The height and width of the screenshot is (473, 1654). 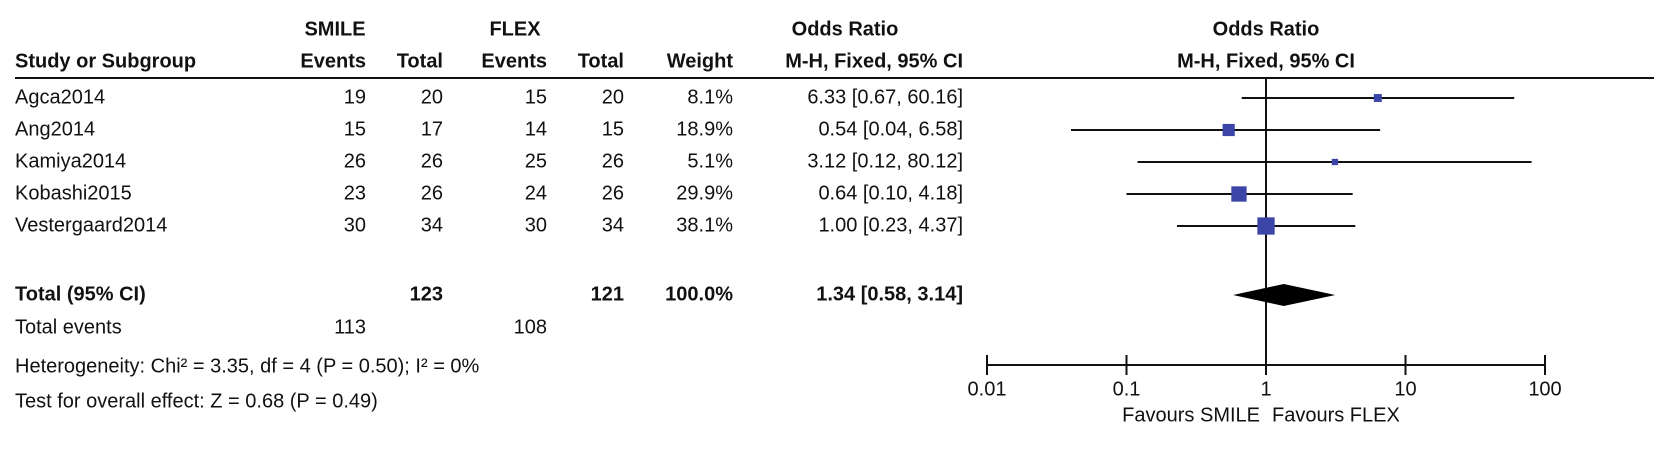 What do you see at coordinates (1336, 415) in the screenshot?
I see `x-label-right: Favours FLEX` at bounding box center [1336, 415].